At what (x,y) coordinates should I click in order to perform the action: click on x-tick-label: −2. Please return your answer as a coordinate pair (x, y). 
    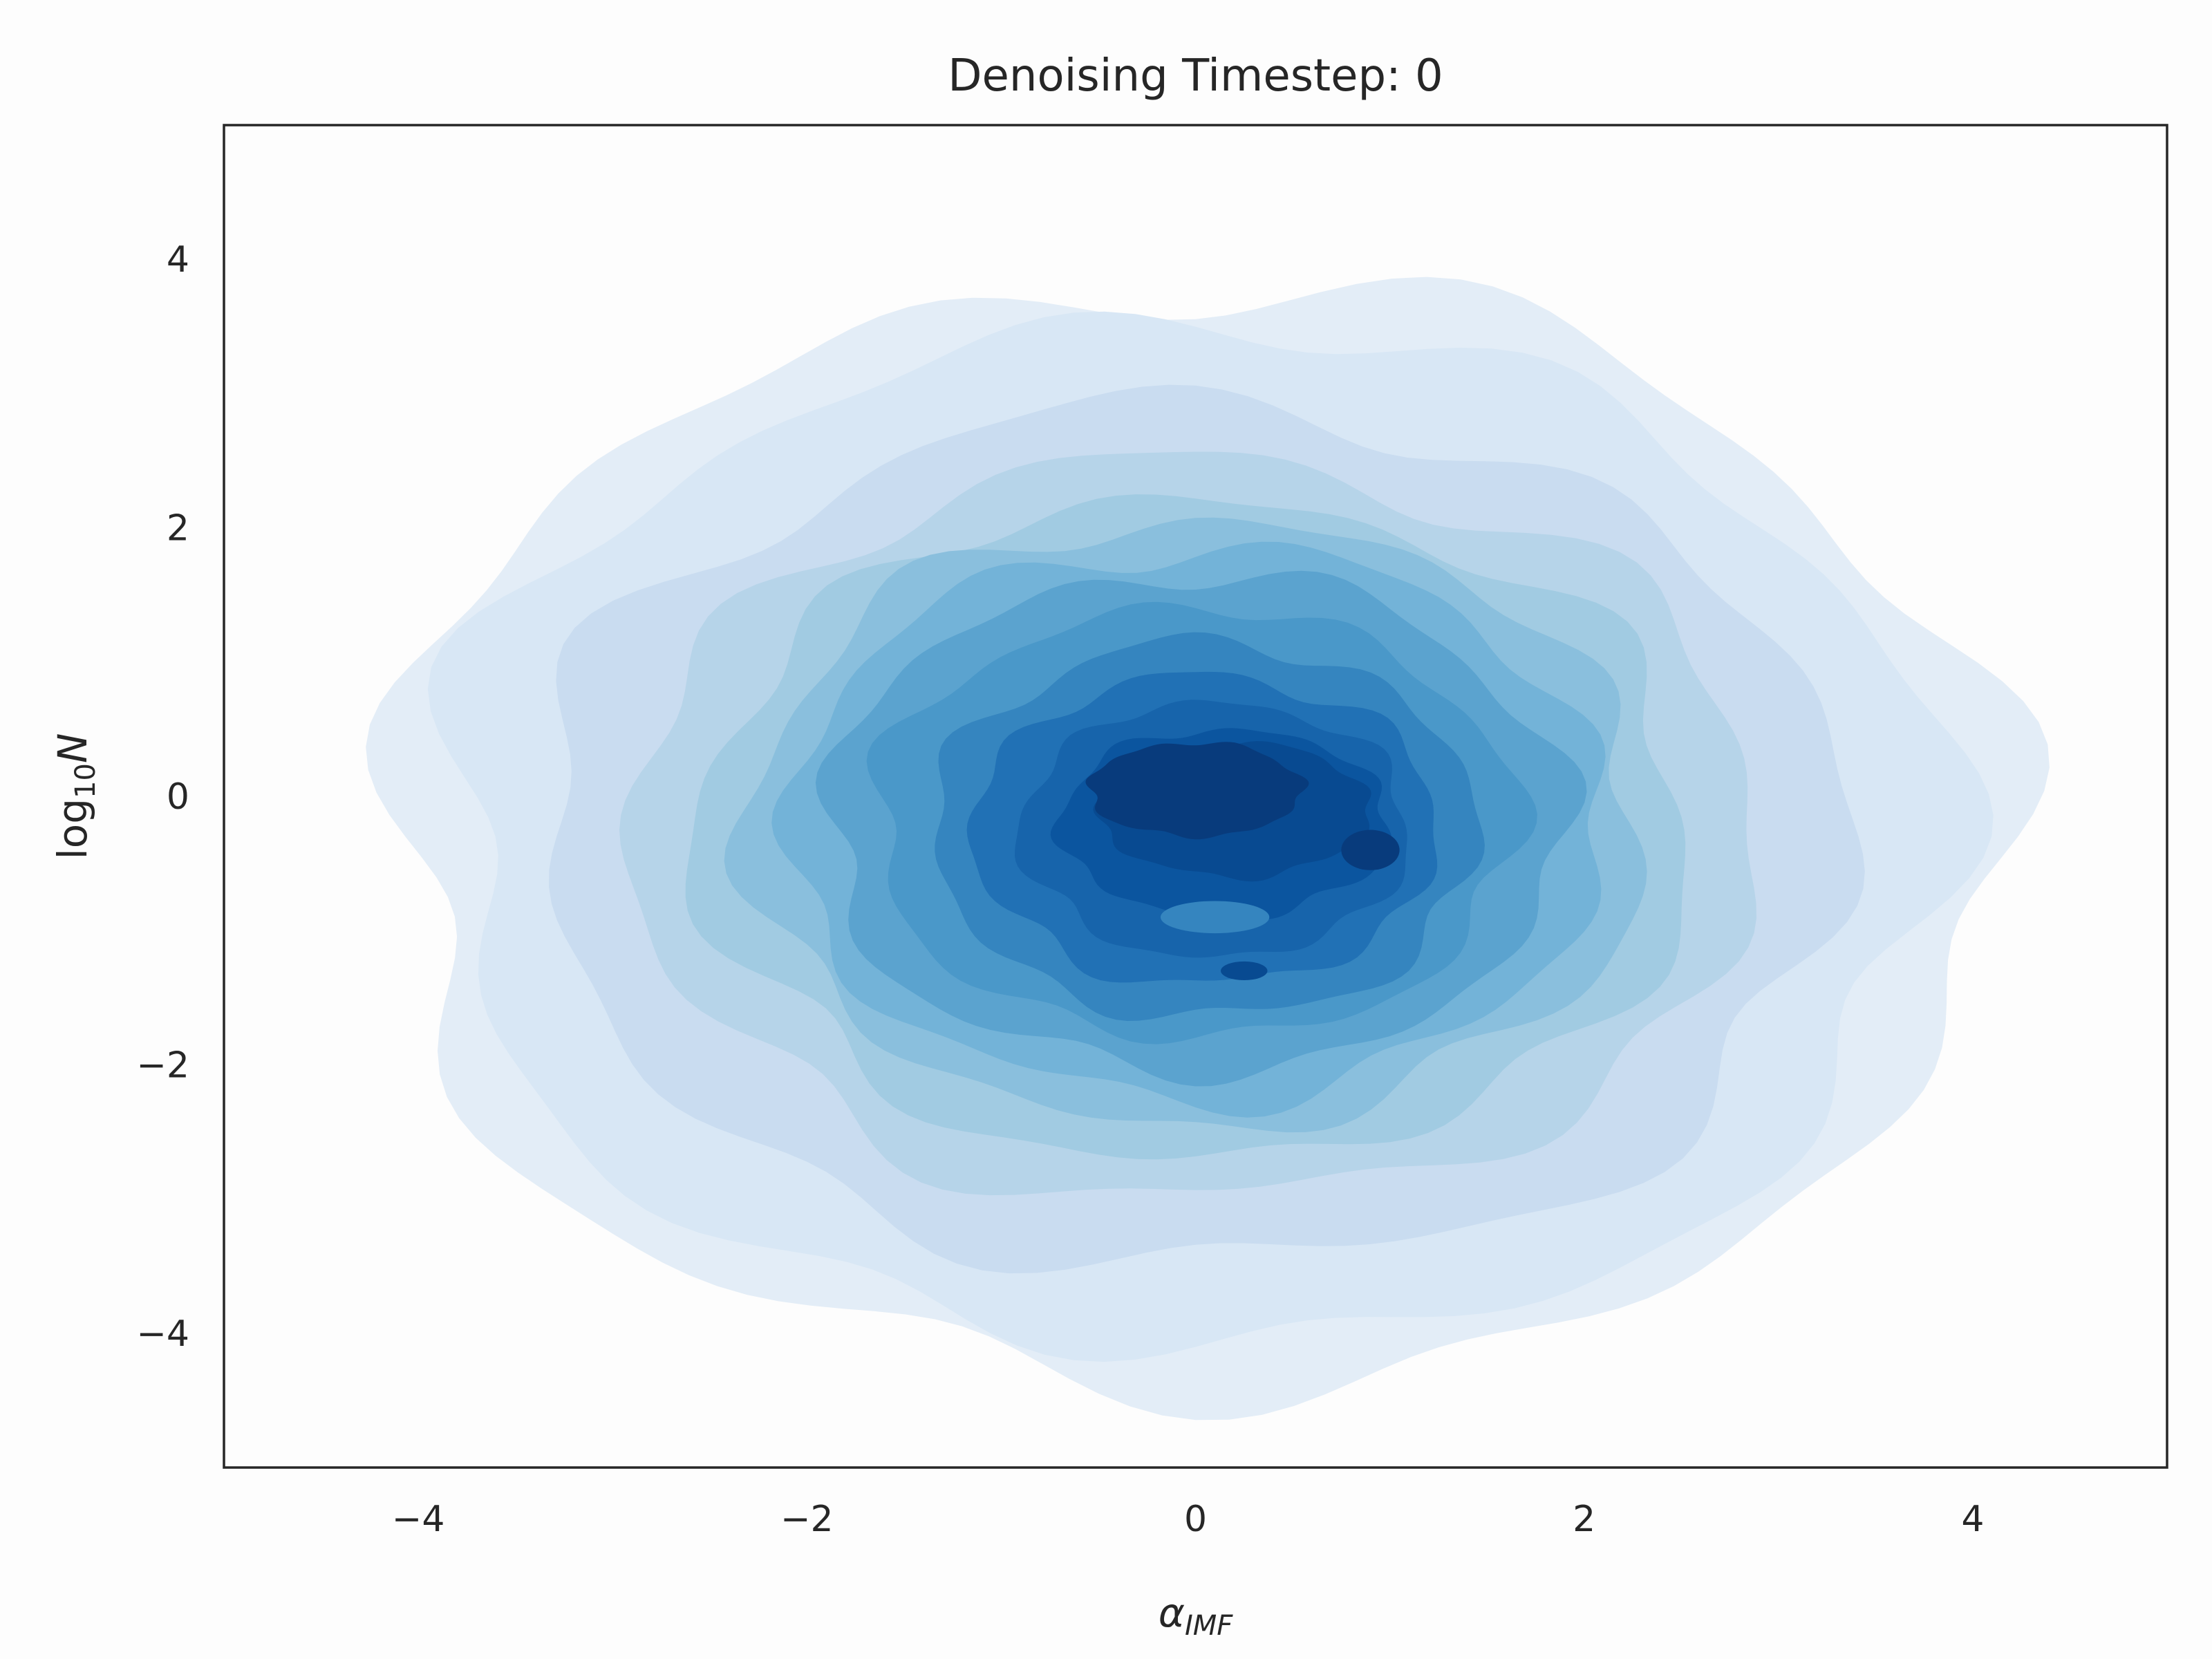
    Looking at the image, I should click on (807, 1520).